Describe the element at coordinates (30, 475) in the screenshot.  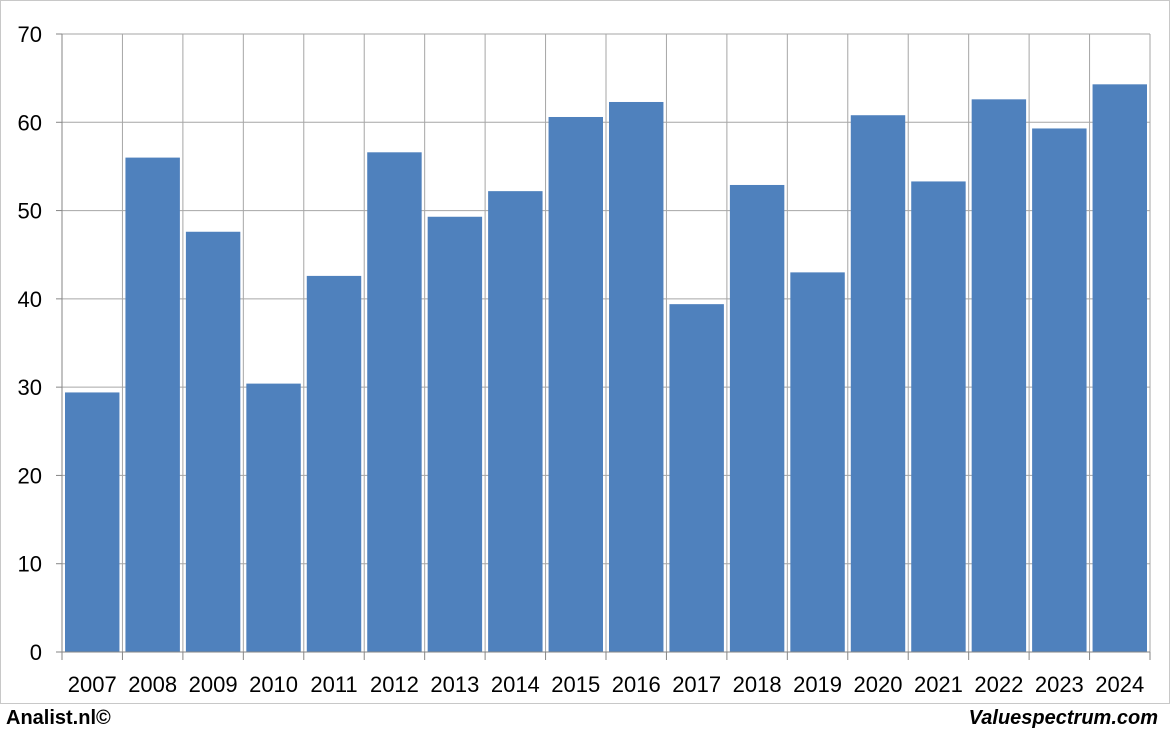
I see `y-tick-label: 20` at that location.